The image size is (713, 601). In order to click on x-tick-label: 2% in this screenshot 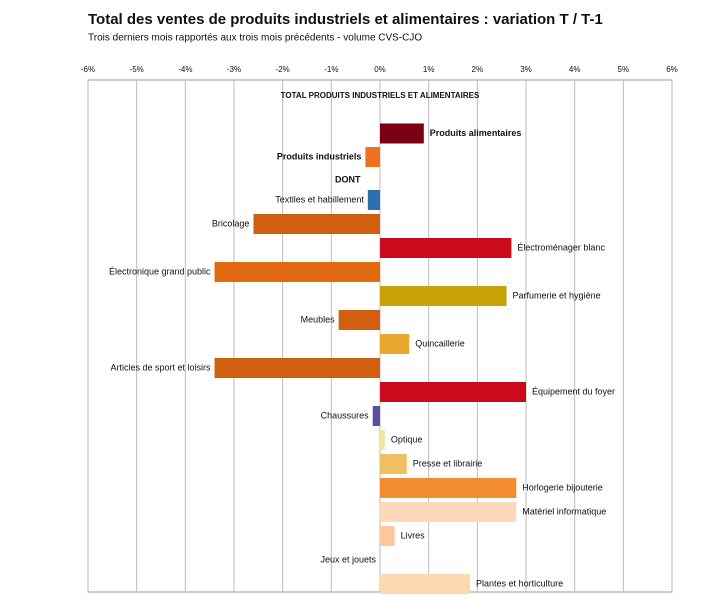, I will do `click(478, 69)`.